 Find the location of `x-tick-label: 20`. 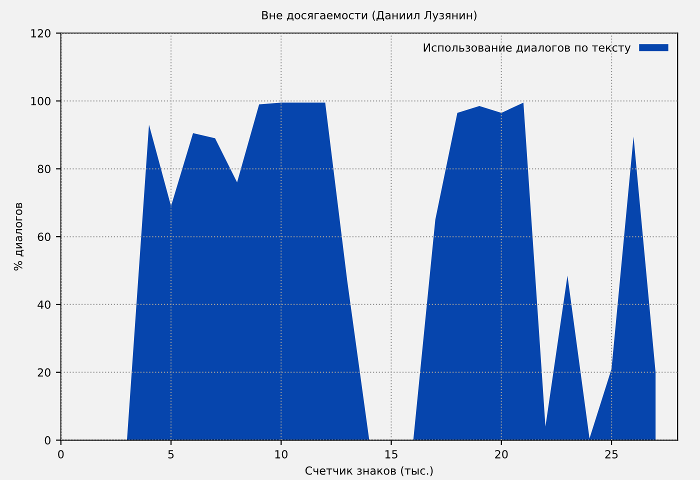

x-tick-label: 20 is located at coordinates (501, 454).